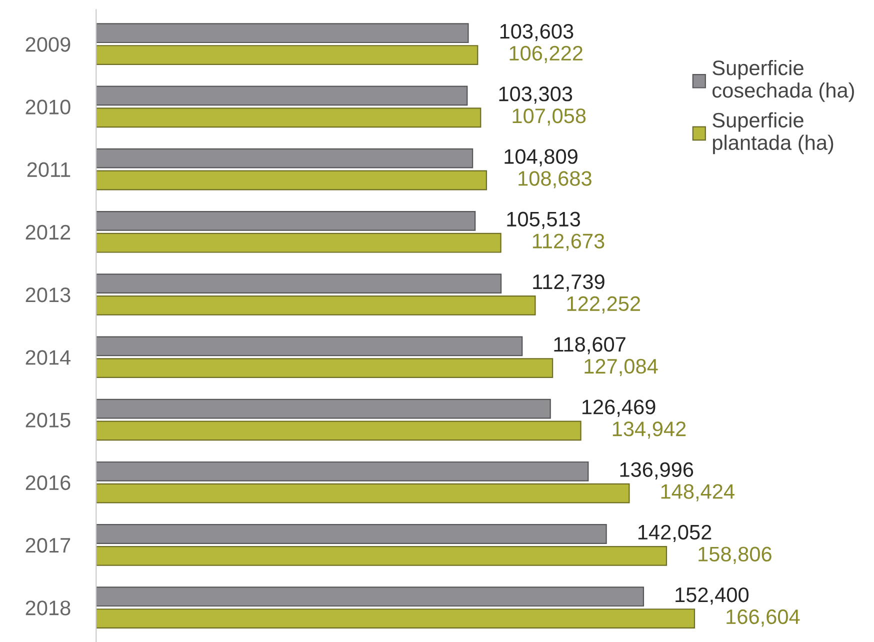 This screenshot has height=642, width=874. What do you see at coordinates (537, 33) in the screenshot?
I see `data-label: 103,603` at bounding box center [537, 33].